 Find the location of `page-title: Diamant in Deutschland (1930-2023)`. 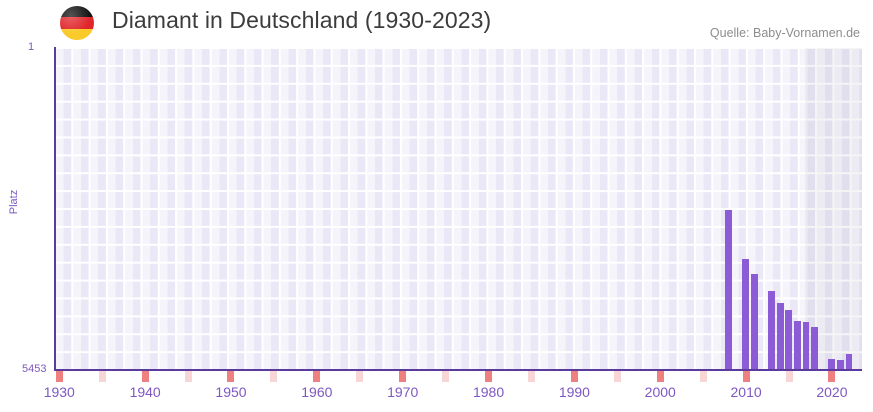

page-title: Diamant in Deutschland (1930-2023) is located at coordinates (302, 20).